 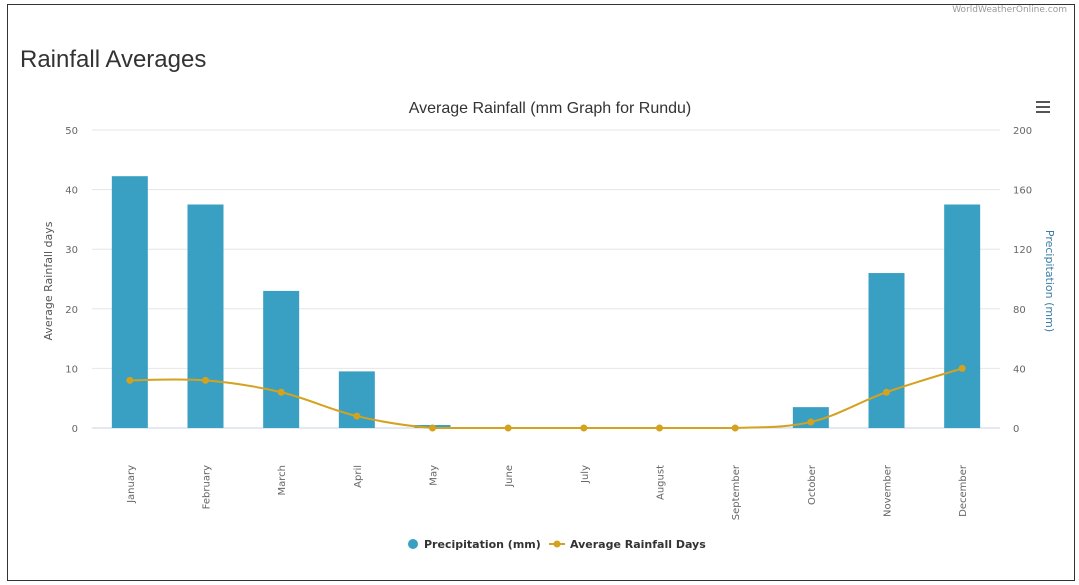 What do you see at coordinates (71, 369) in the screenshot?
I see `left-tick-label: 10` at bounding box center [71, 369].